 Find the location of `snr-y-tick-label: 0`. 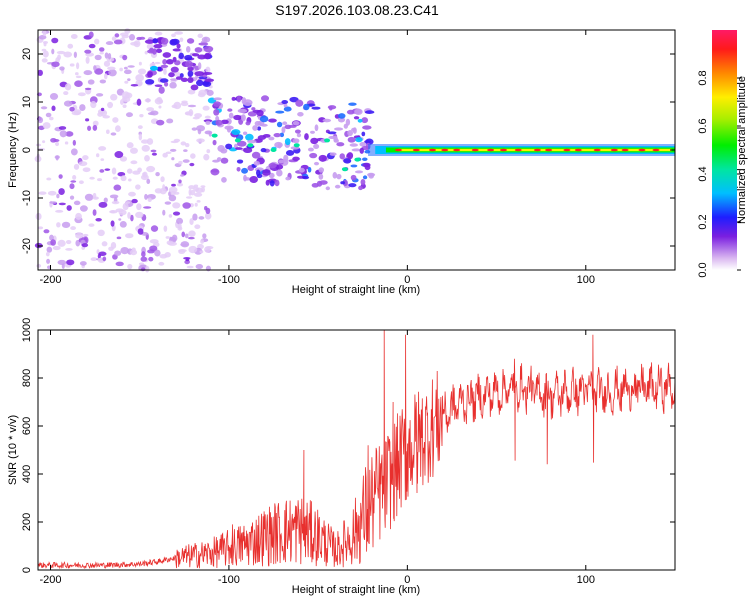

snr-y-tick-label: 0 is located at coordinates (27, 570).